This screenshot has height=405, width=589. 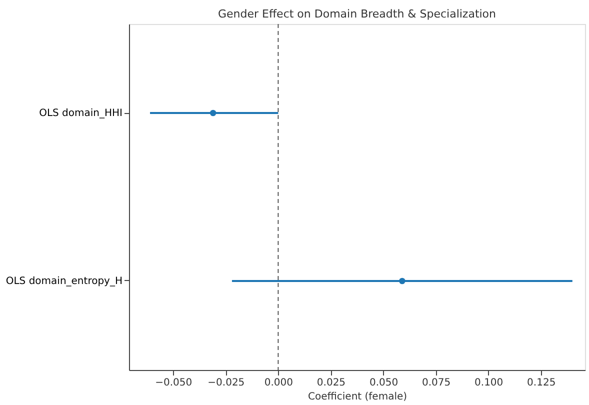 I want to click on x-tick-label: 0.050, so click(x=383, y=383).